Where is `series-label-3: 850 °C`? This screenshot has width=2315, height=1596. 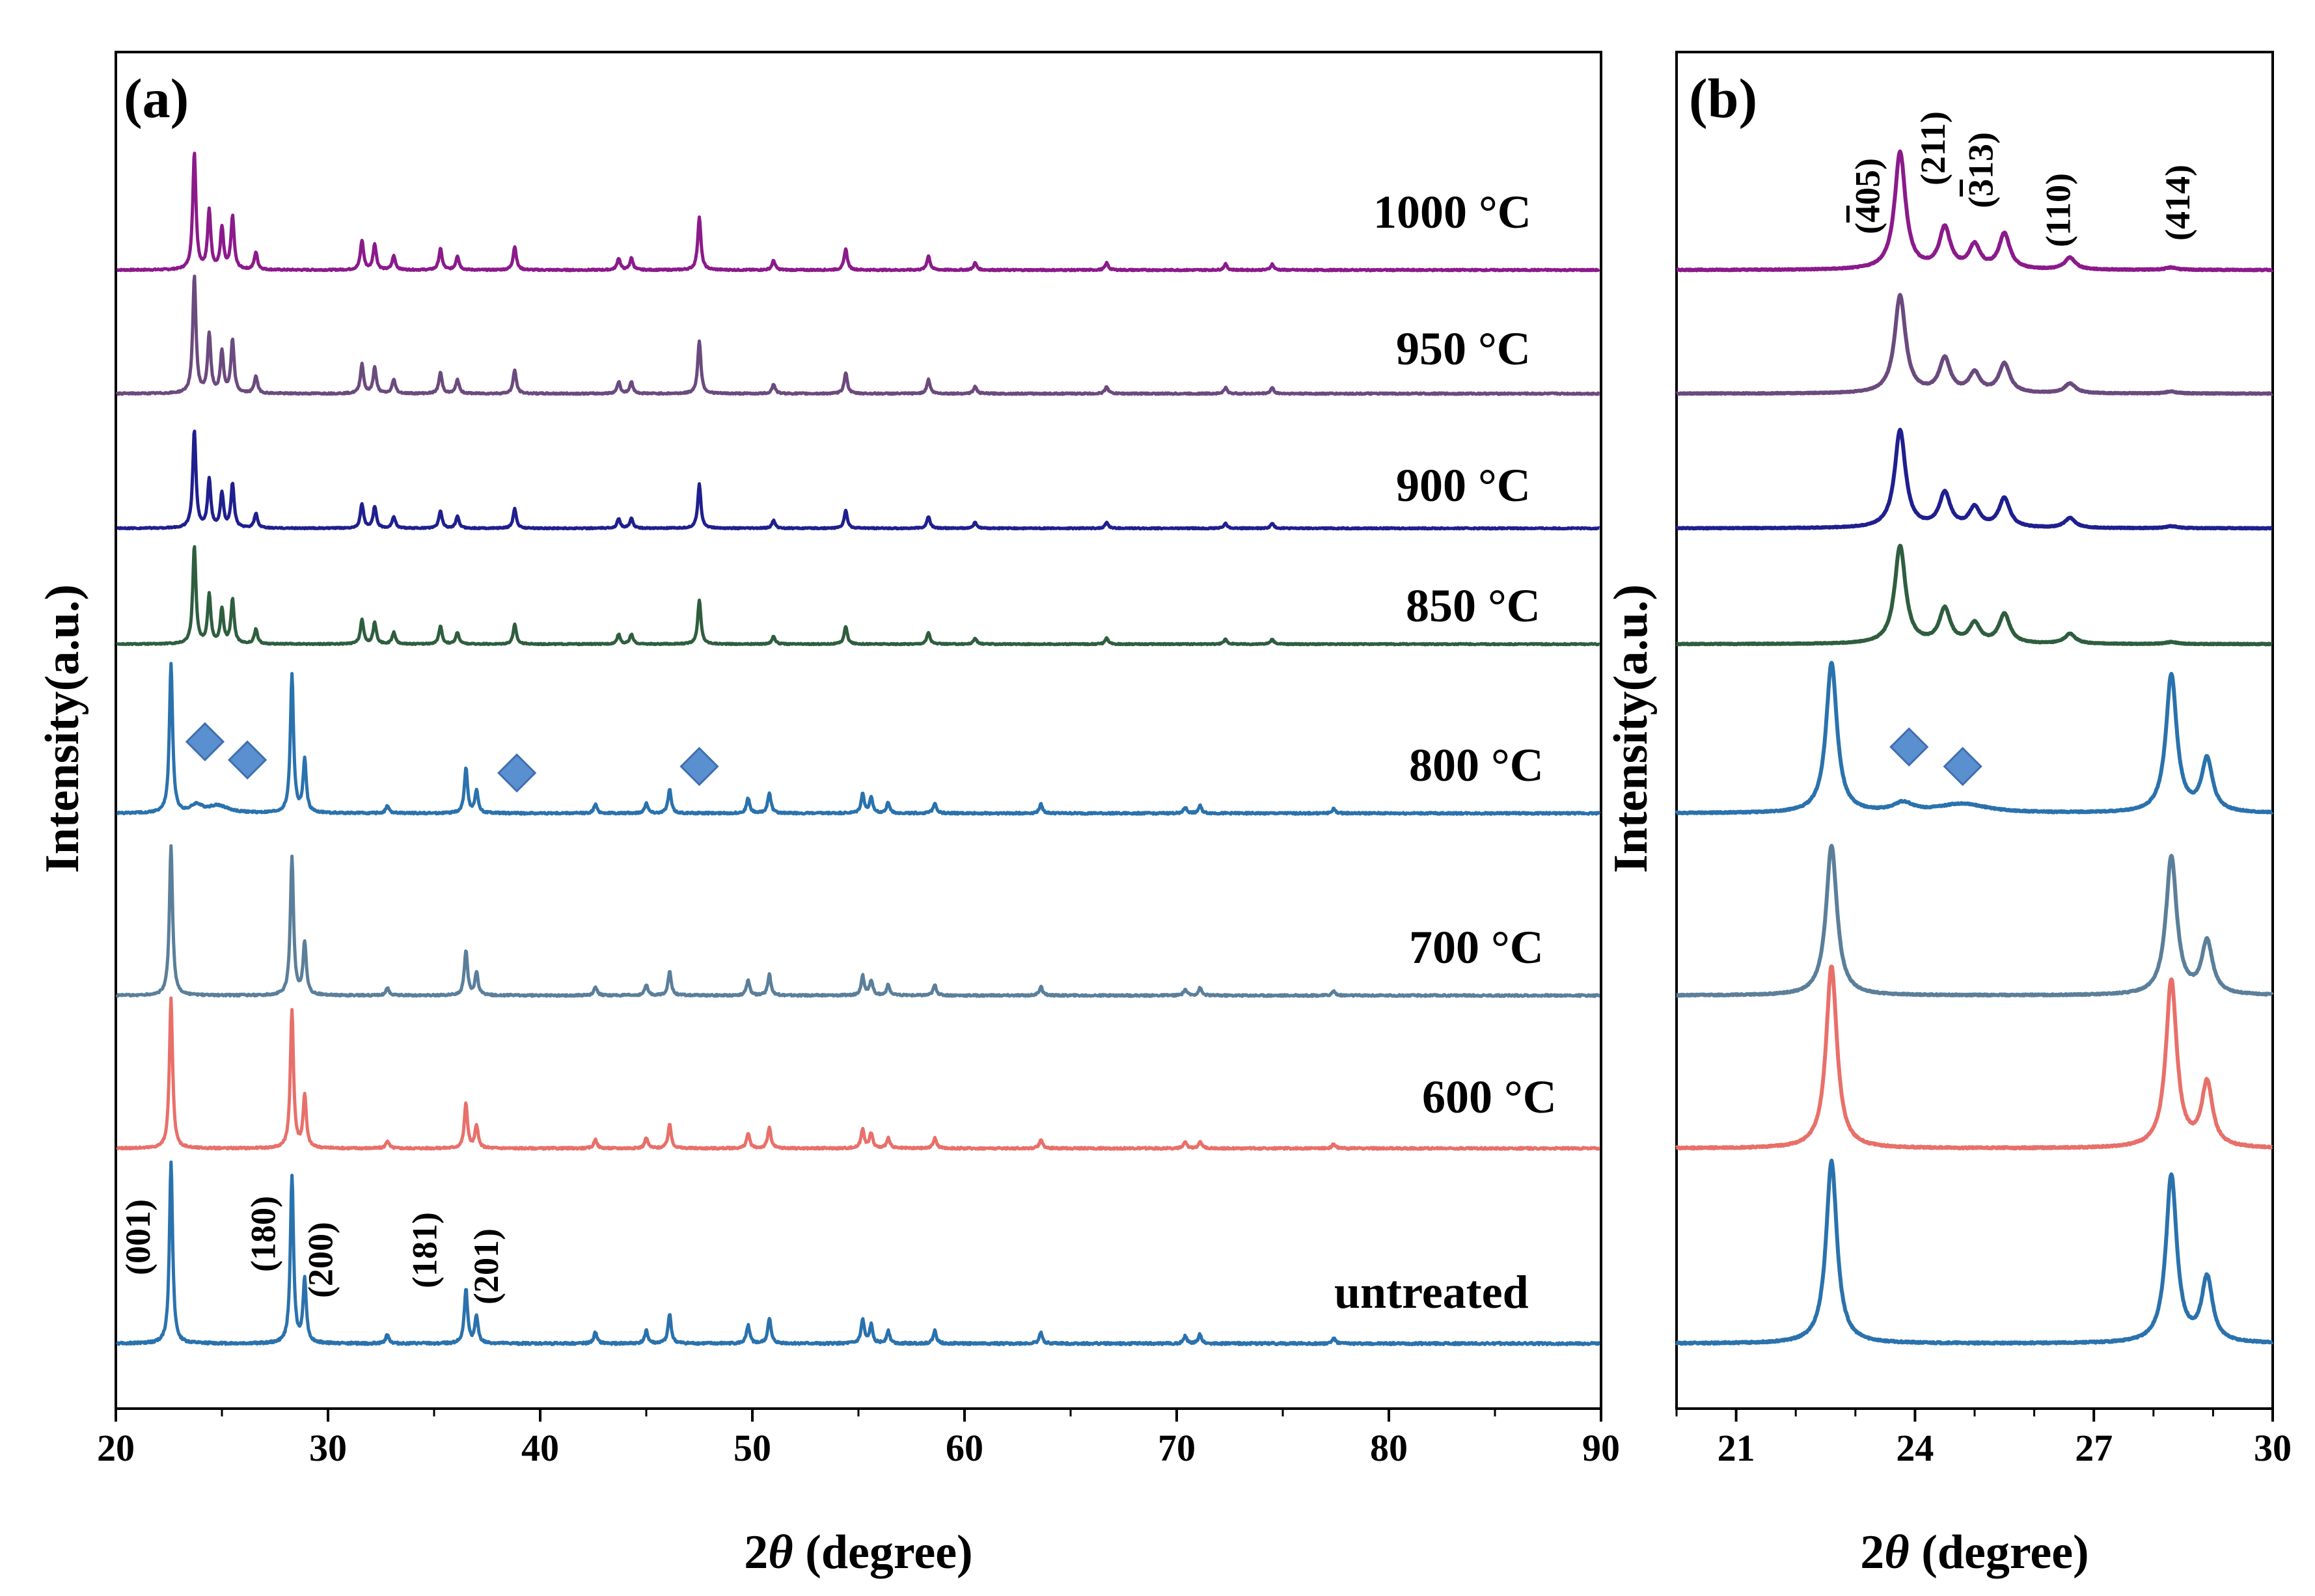
series-label-3: 850 °C is located at coordinates (1474, 606).